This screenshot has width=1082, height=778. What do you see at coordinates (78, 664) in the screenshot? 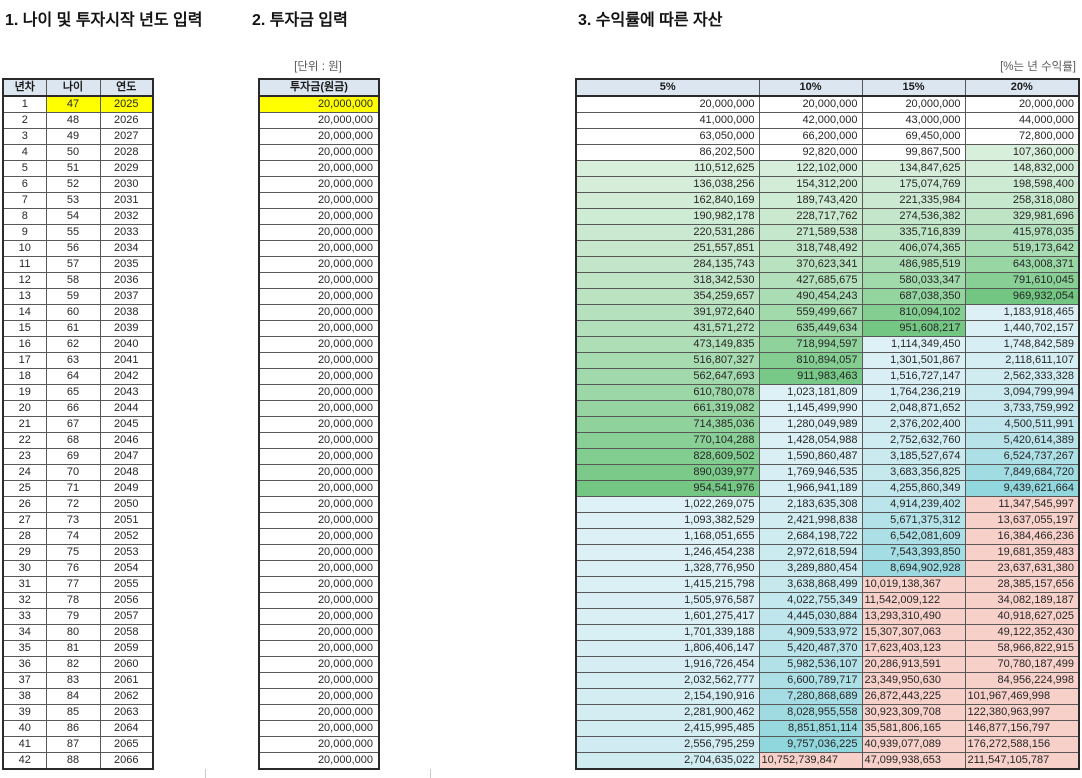
I see `table-row: 36 82 2060` at bounding box center [78, 664].